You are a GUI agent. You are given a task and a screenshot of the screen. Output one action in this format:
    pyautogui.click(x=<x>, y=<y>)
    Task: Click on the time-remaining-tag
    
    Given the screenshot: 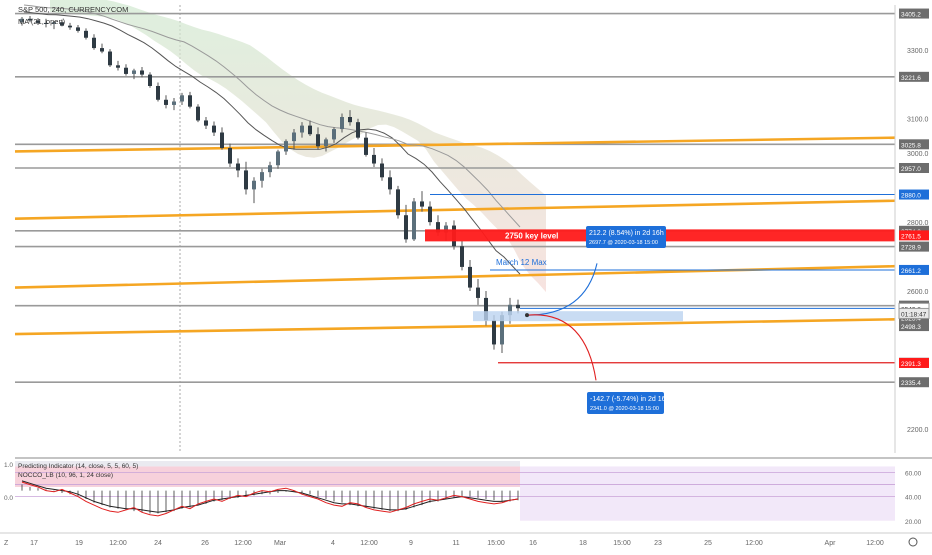 What is the action you would take?
    pyautogui.click(x=914, y=313)
    